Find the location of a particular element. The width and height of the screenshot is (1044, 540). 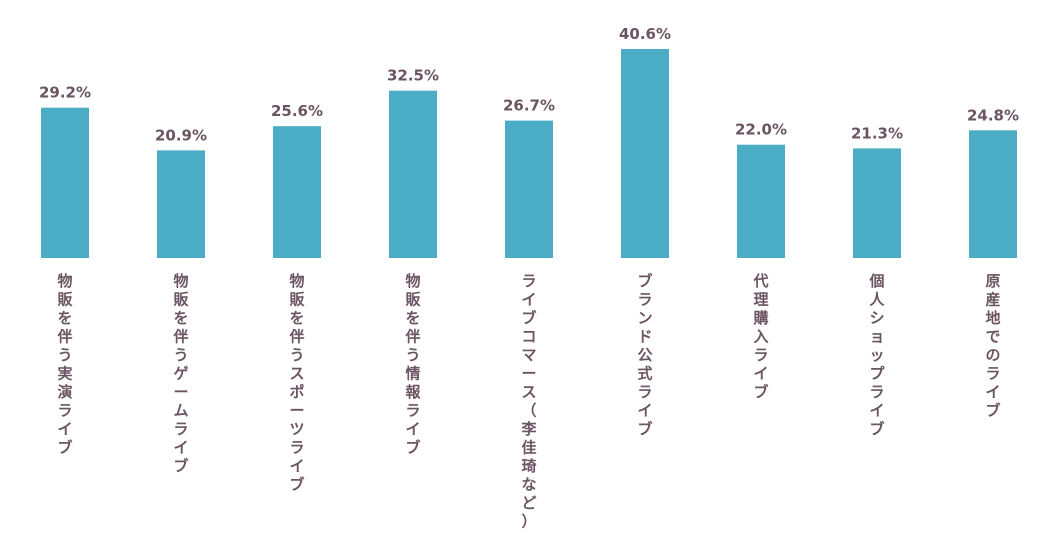

value-label-5: 26.7% is located at coordinates (529, 106).